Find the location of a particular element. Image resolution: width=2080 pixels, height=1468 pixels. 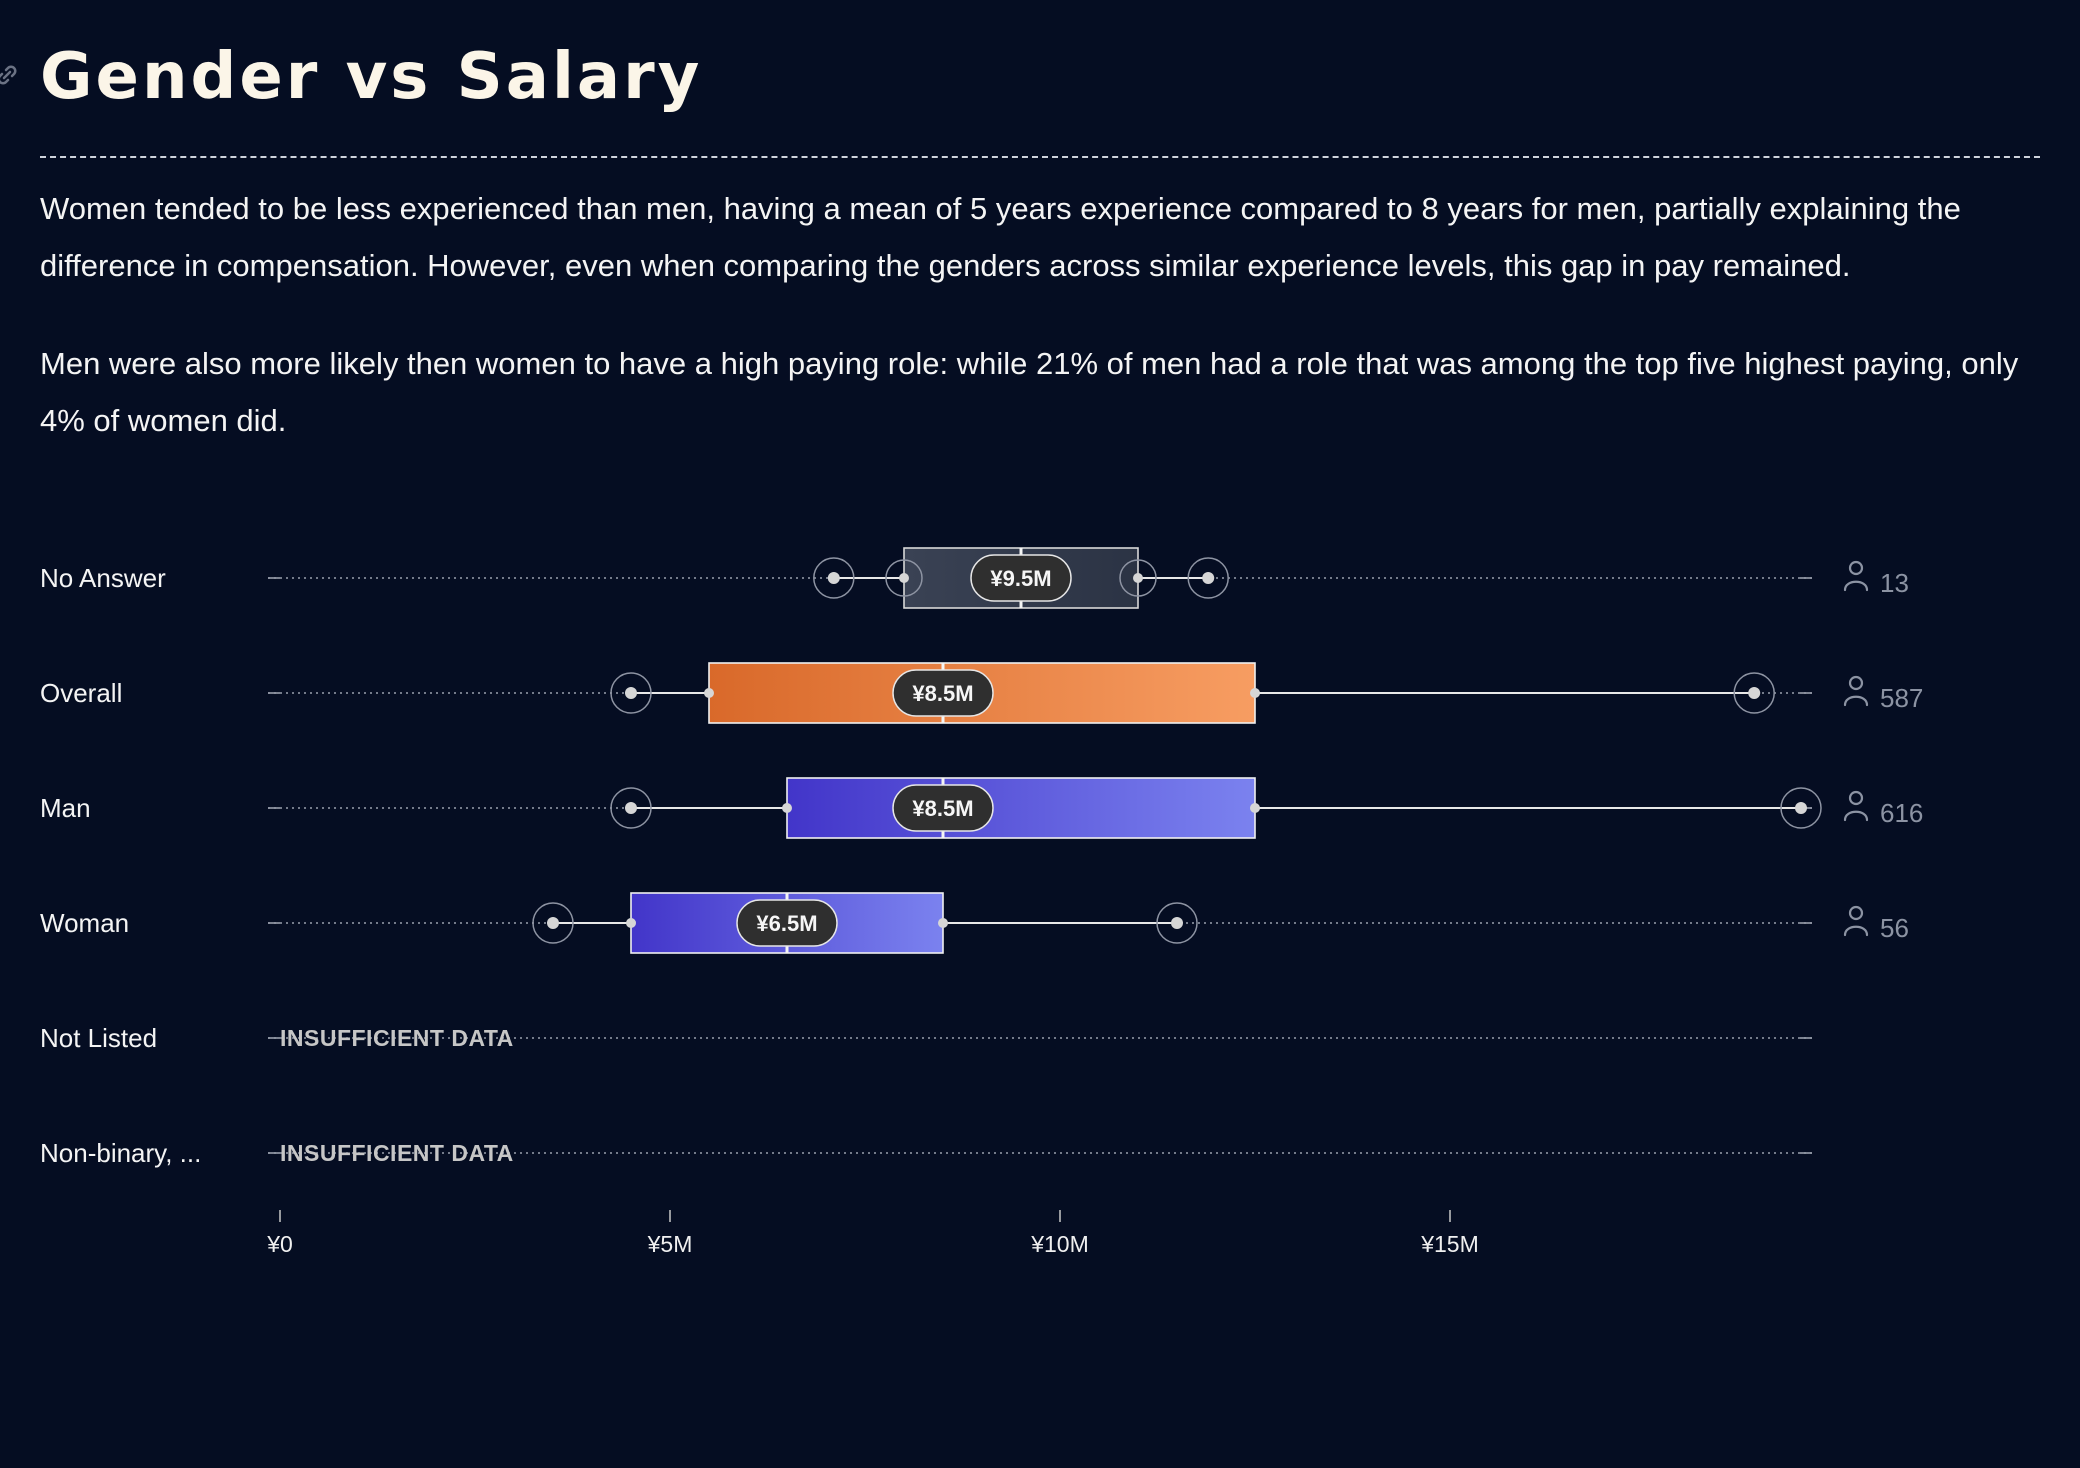

title-divider is located at coordinates (1040, 157).